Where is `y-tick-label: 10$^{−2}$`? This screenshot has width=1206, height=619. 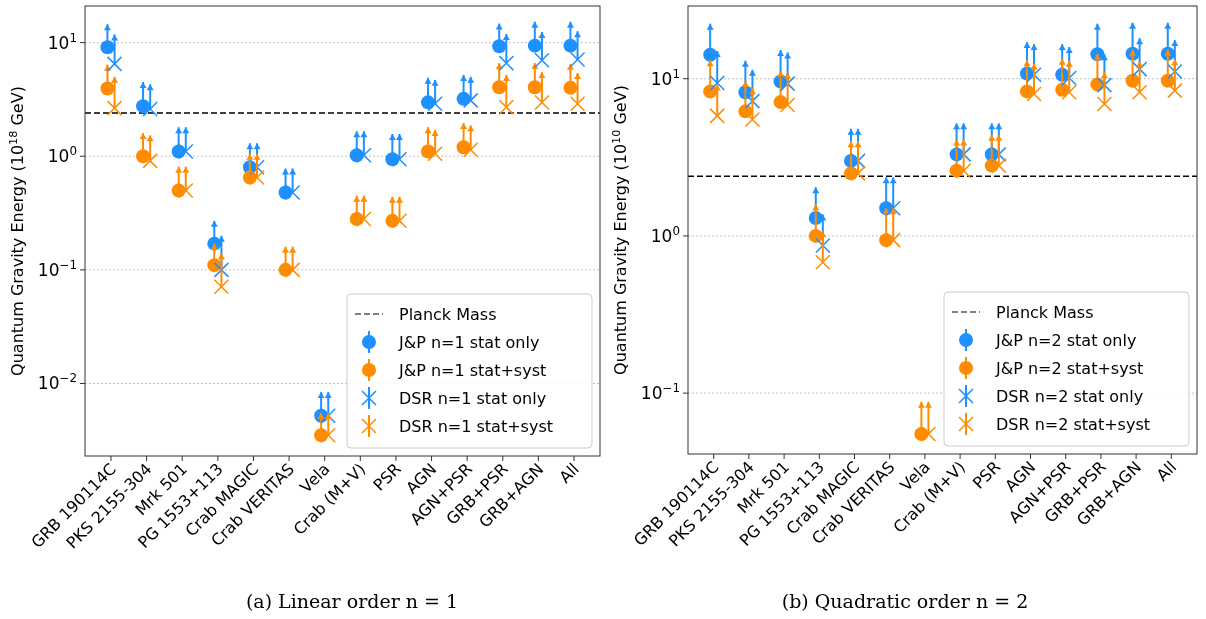 y-tick-label: 10$^{−2}$ is located at coordinates (57, 382).